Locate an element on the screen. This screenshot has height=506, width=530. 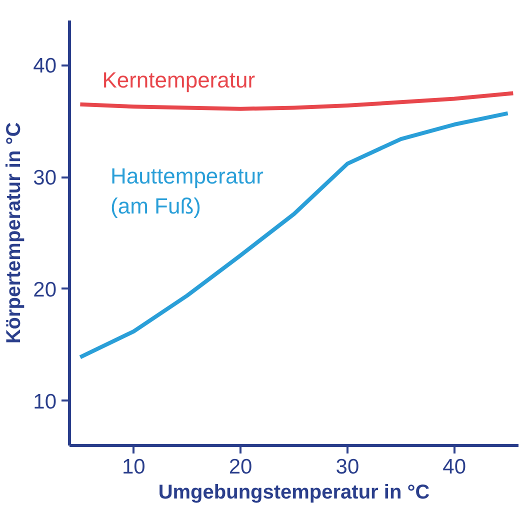
x-tick-label: 40 is located at coordinates (454, 467).